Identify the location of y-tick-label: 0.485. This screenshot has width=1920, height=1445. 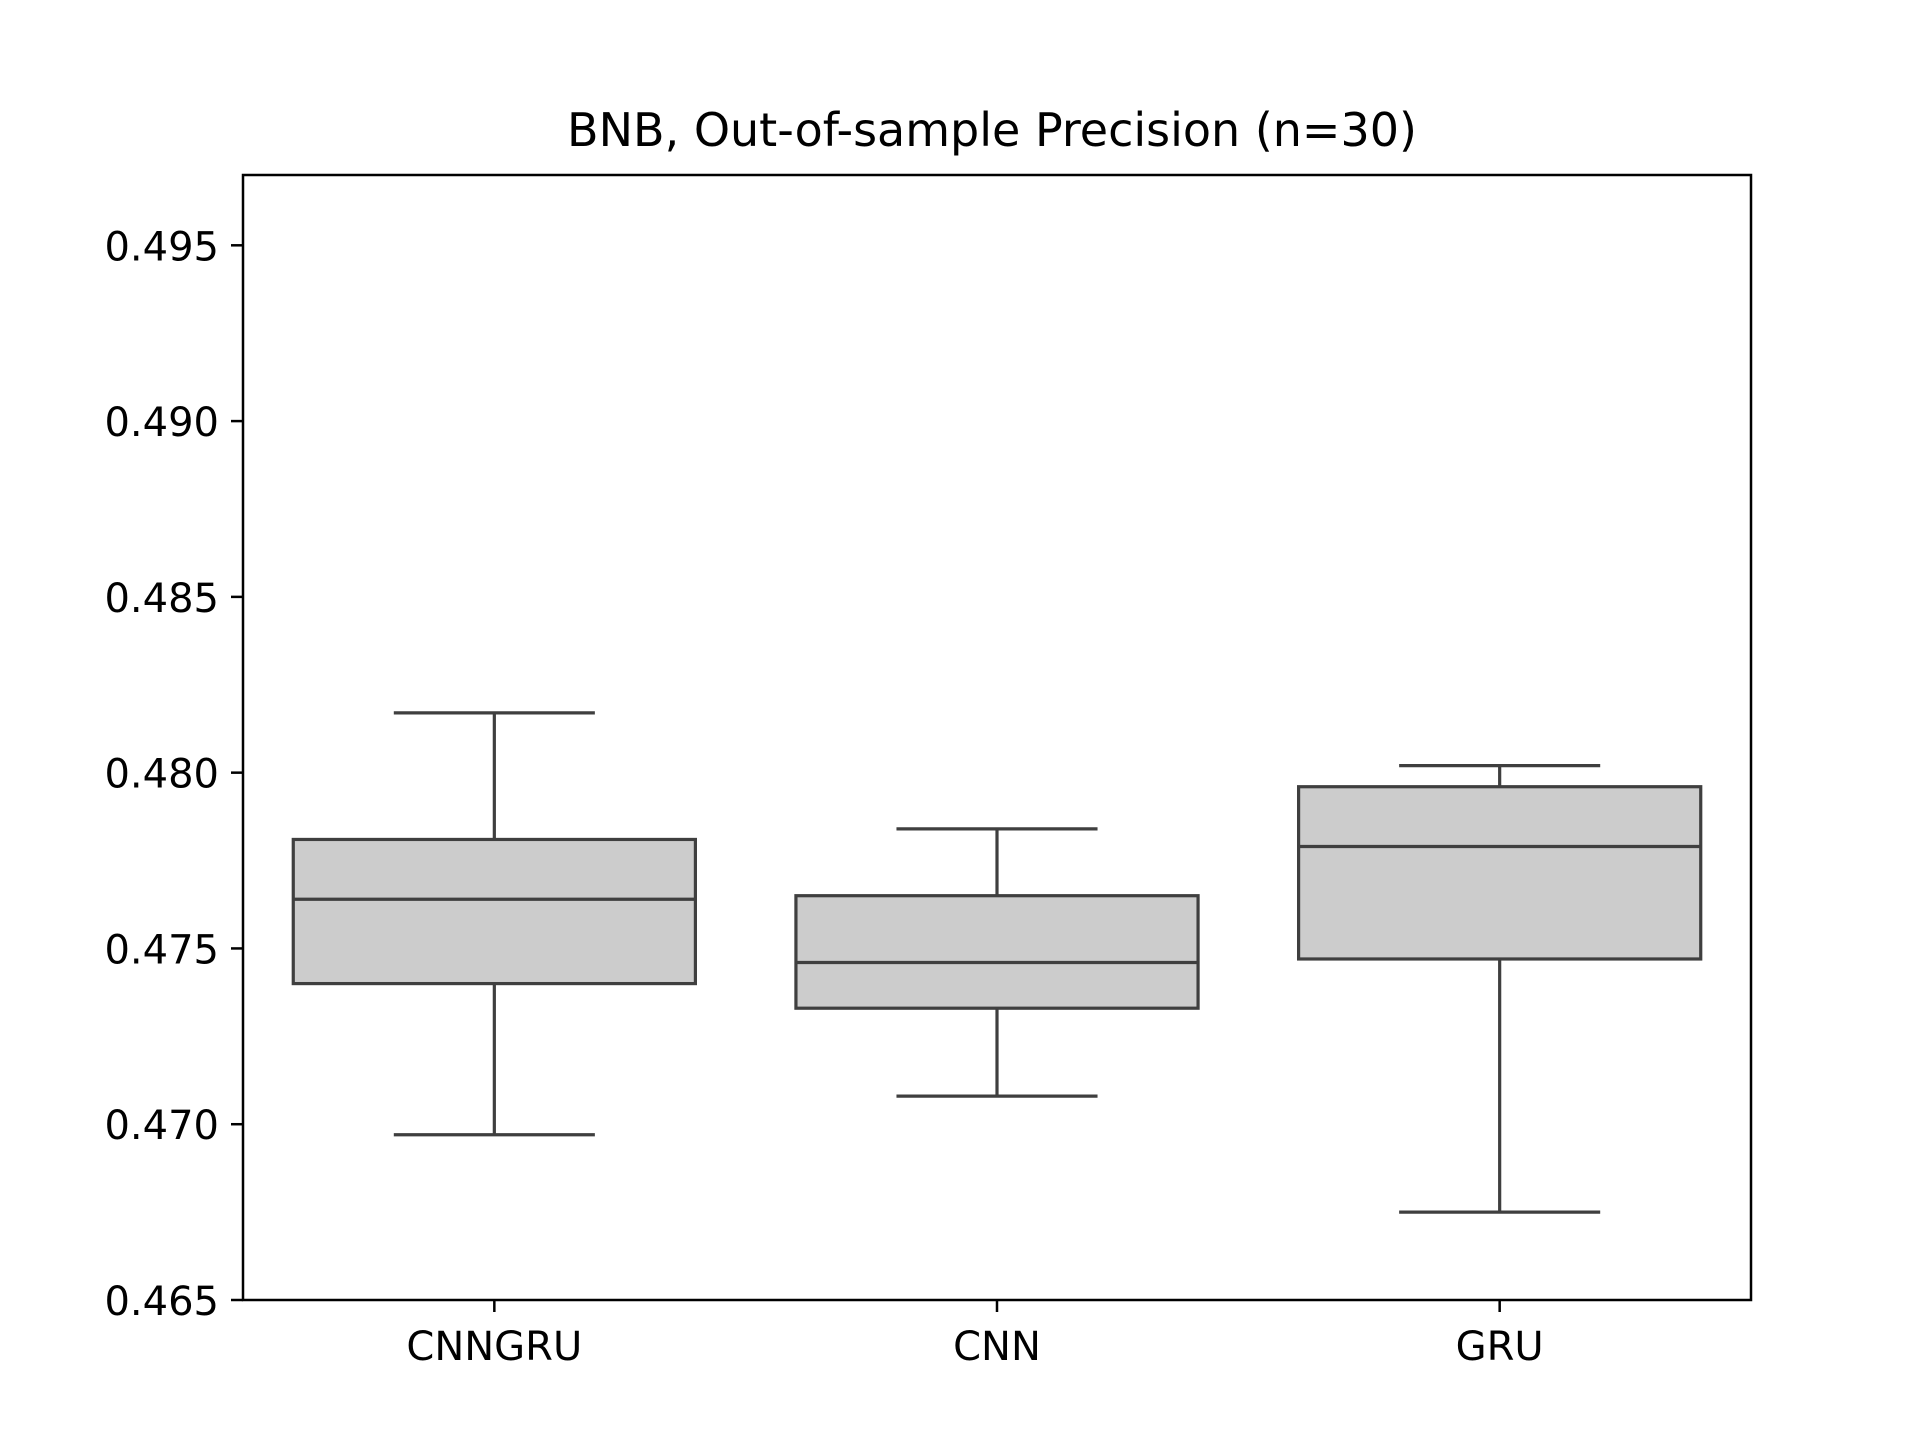
(161, 599).